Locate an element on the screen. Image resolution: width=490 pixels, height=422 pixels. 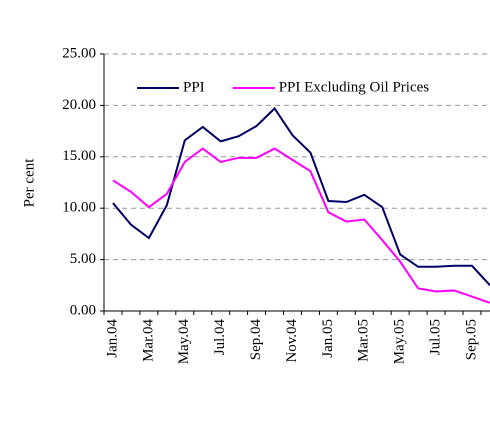
y-tick-label: 20.00 is located at coordinates (79, 105).